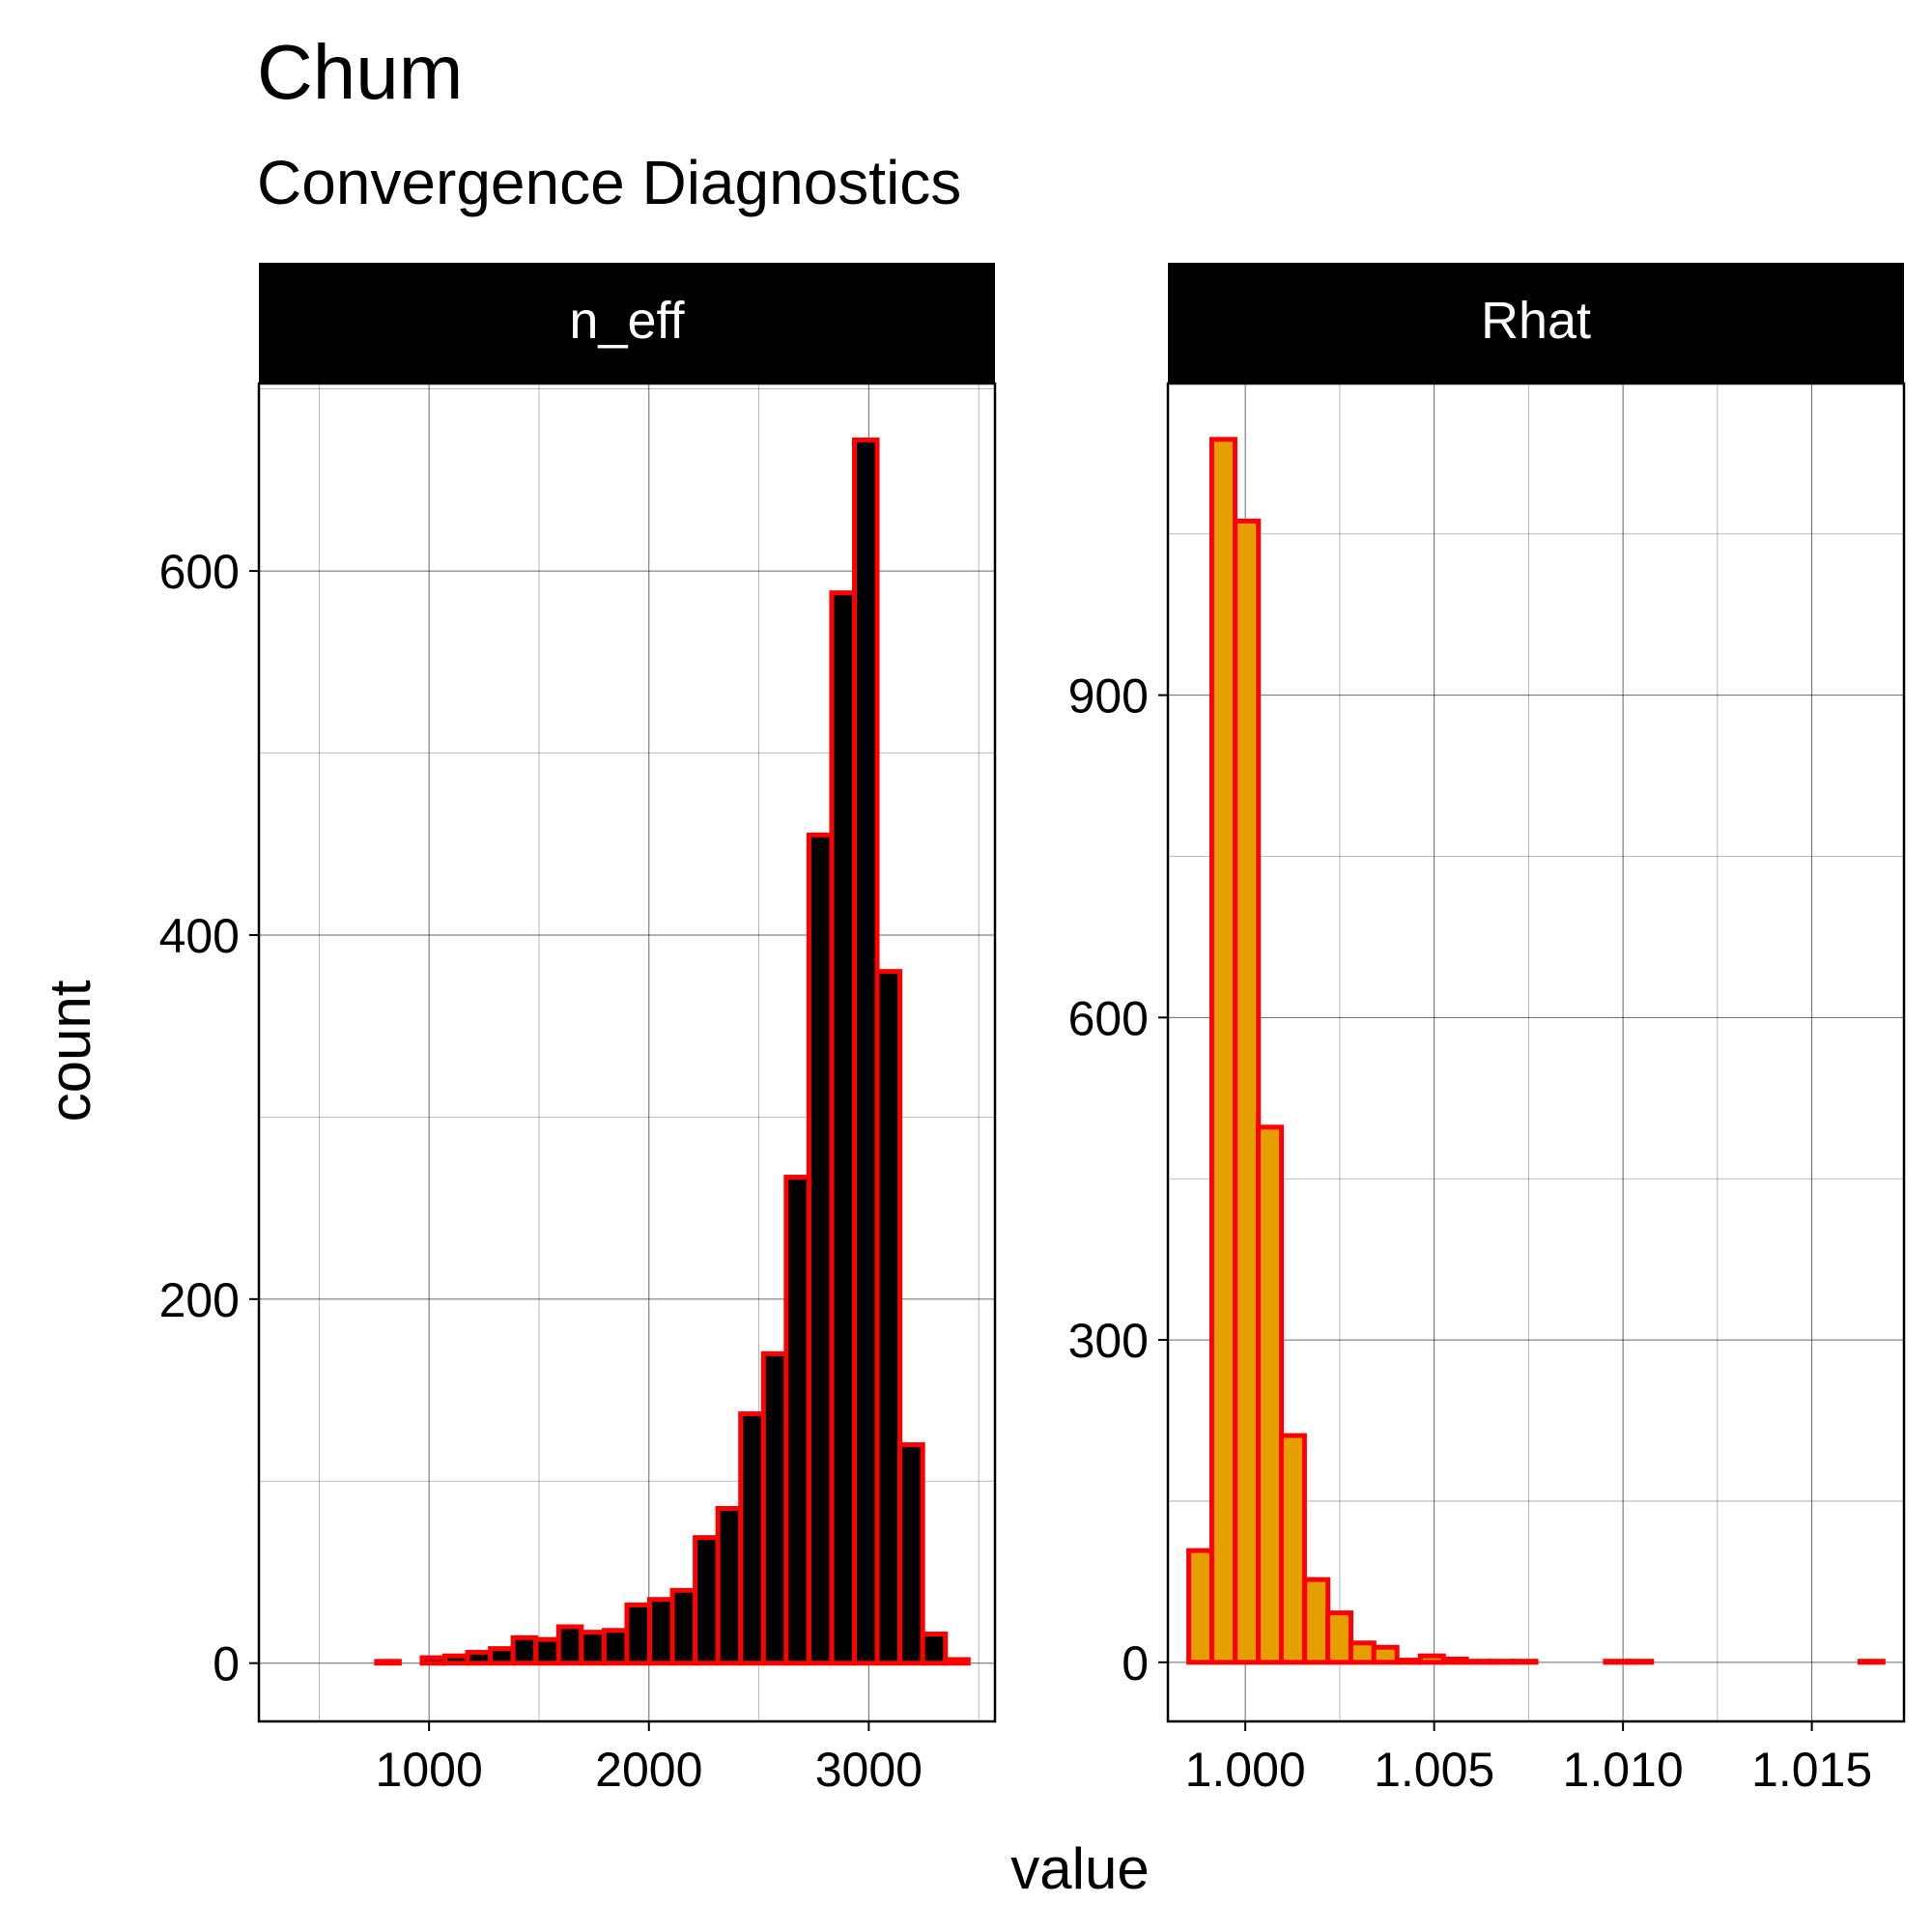 The height and width of the screenshot is (1932, 1932). Describe the element at coordinates (1536, 321) in the screenshot. I see `strip-label: Rhat` at that location.